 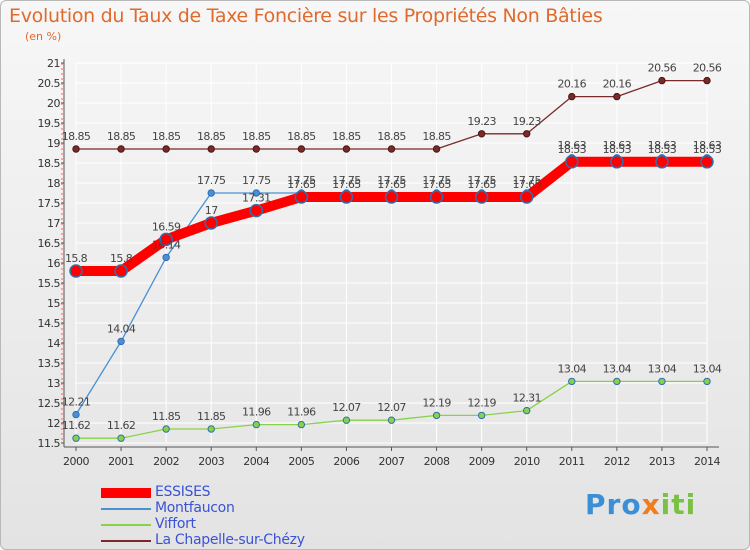 What do you see at coordinates (53, 423) in the screenshot?
I see `y-tick-label: 12` at bounding box center [53, 423].